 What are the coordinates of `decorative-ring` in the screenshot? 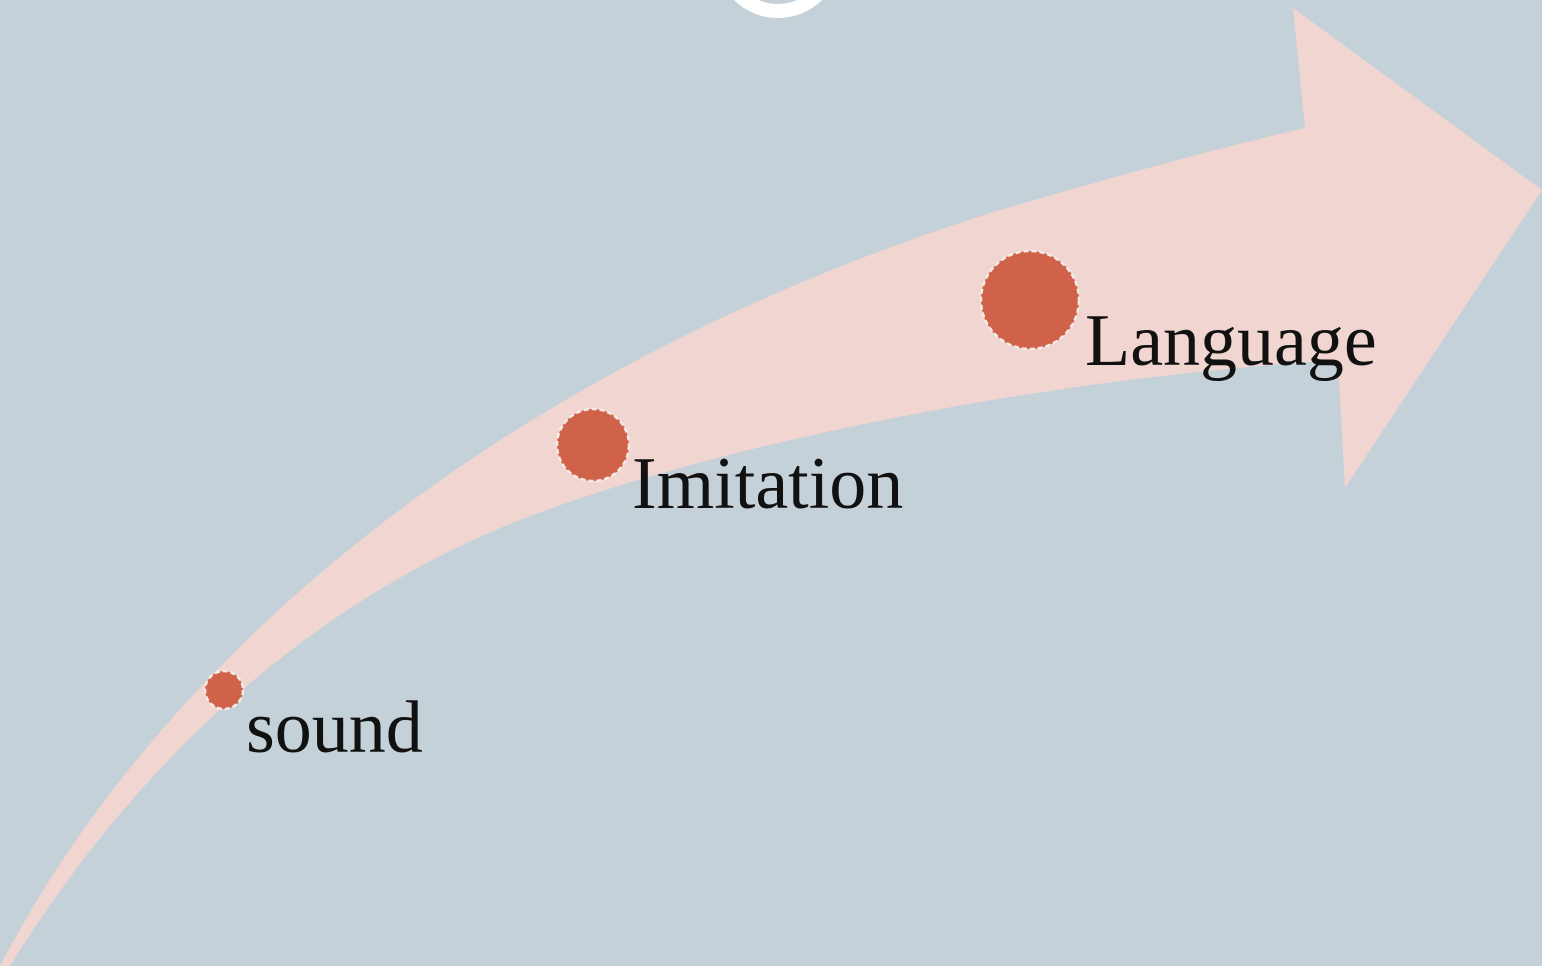 It's located at (778, 9).